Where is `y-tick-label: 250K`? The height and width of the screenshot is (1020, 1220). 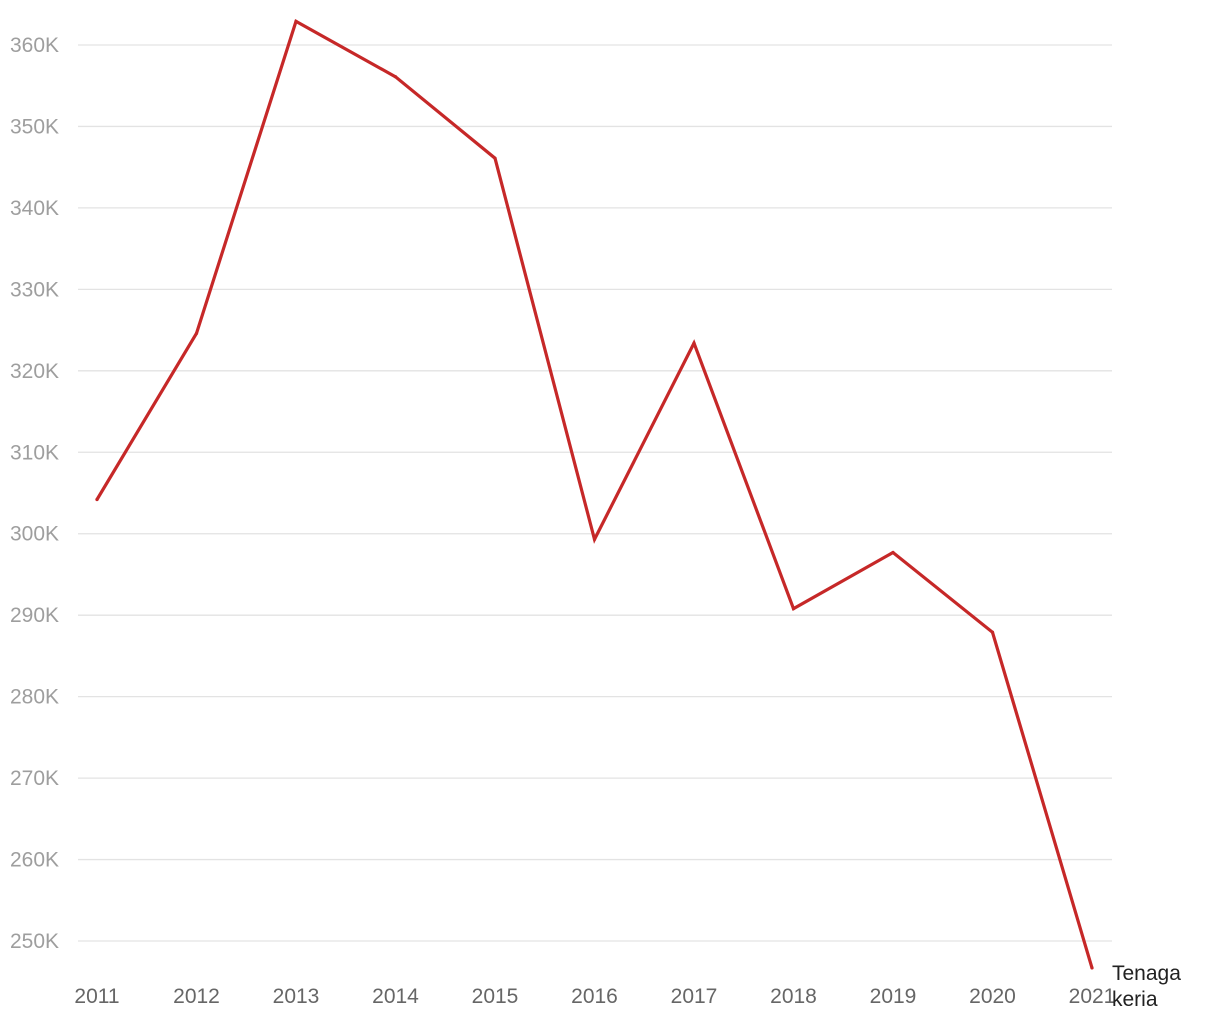 y-tick-label: 250K is located at coordinates (34, 941).